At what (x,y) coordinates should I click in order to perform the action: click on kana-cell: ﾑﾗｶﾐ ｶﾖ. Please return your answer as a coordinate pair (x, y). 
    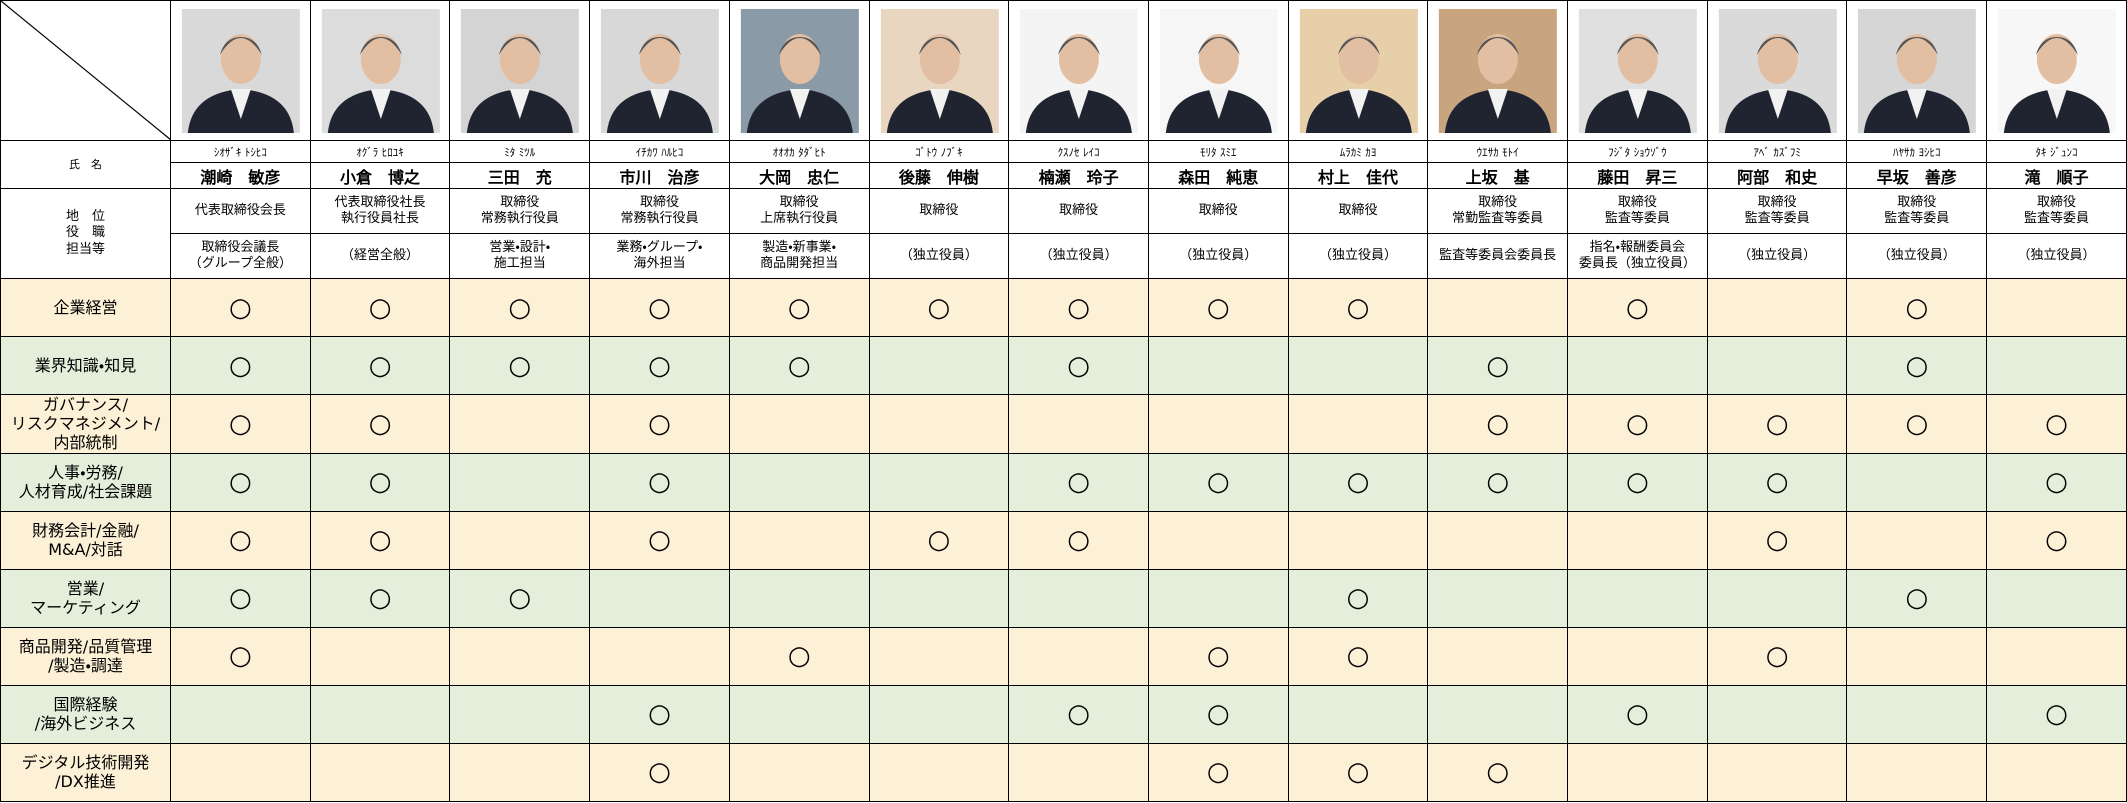
    Looking at the image, I should click on (1358, 151).